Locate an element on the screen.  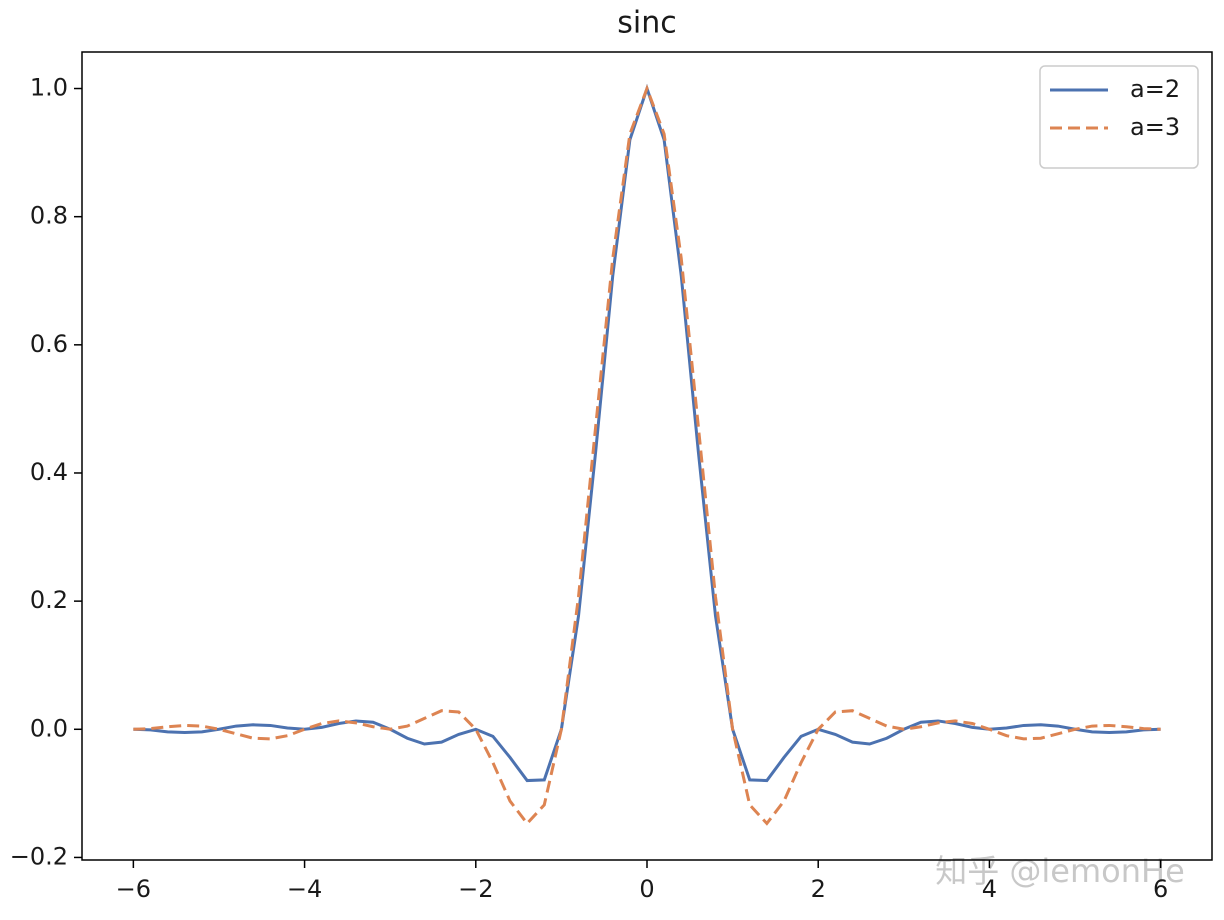
legend-label: a=3 is located at coordinates (1155, 127).